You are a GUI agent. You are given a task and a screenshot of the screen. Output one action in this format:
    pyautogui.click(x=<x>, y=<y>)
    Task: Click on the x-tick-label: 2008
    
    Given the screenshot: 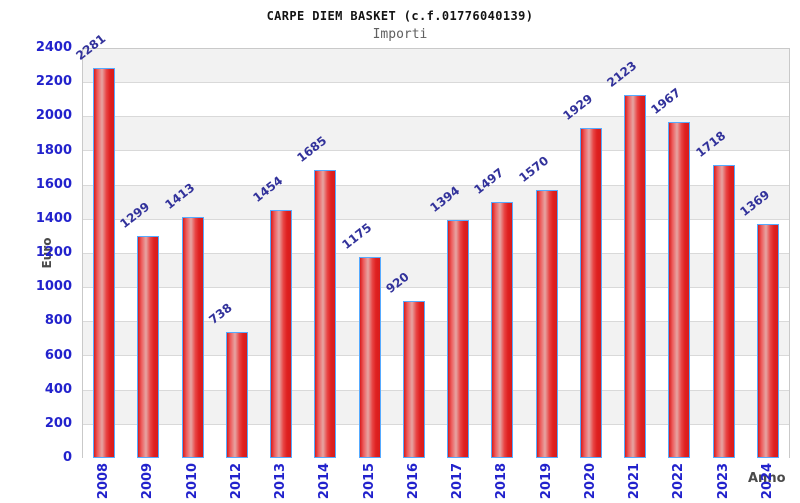 What is the action you would take?
    pyautogui.click(x=104, y=481)
    